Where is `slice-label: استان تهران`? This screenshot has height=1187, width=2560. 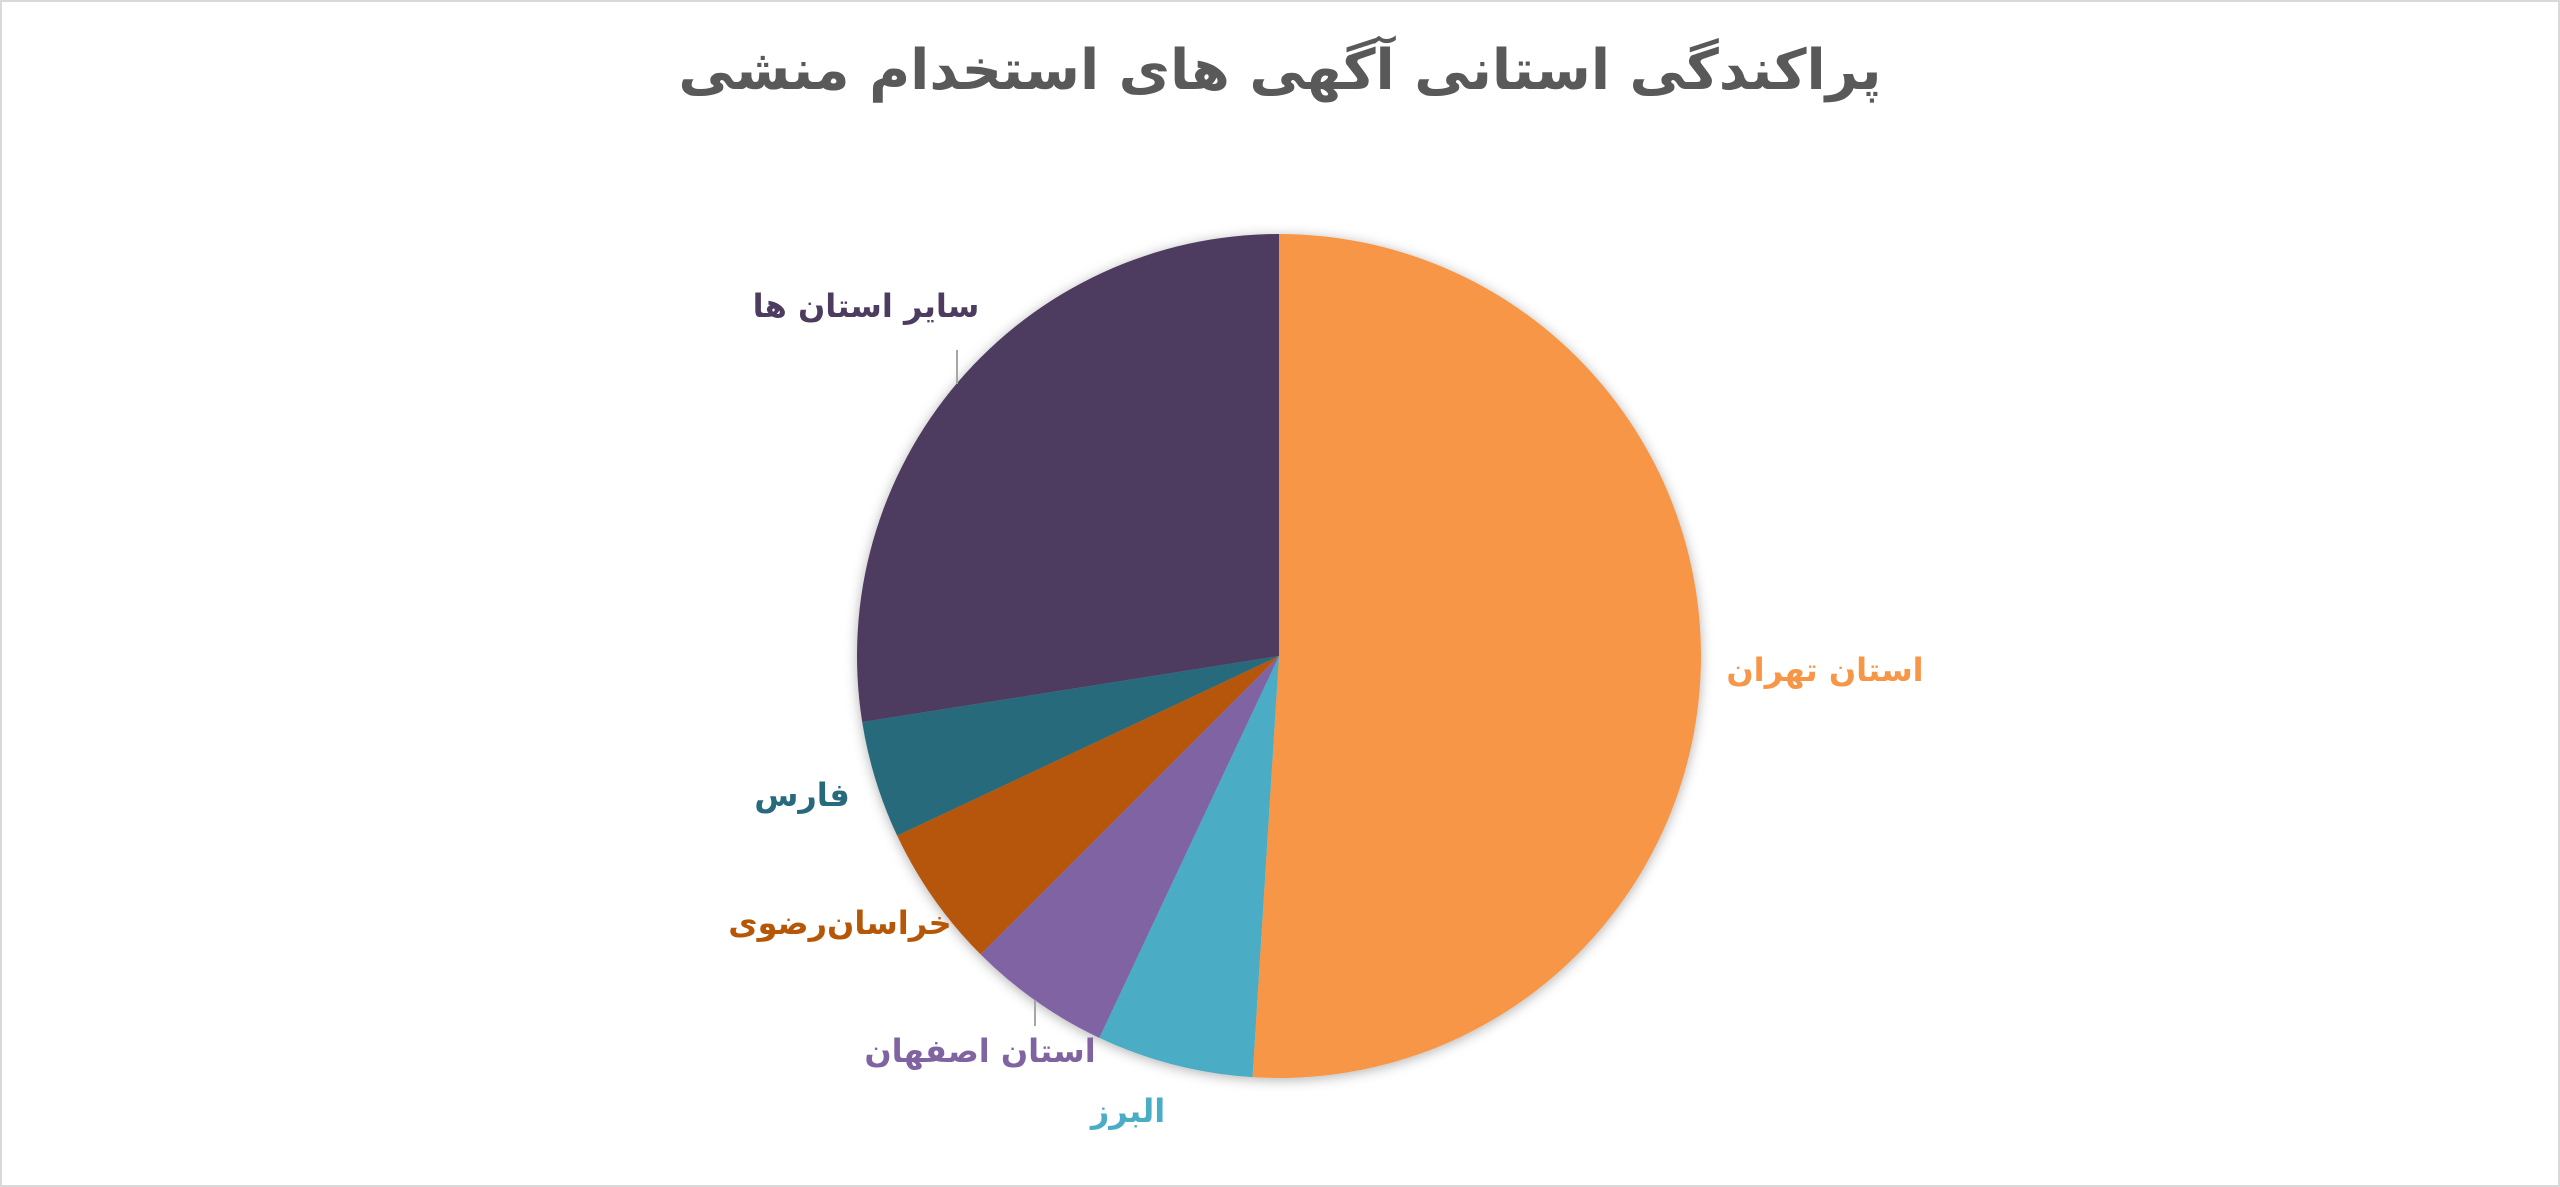
slice-label: استان تهران is located at coordinates (1824, 670).